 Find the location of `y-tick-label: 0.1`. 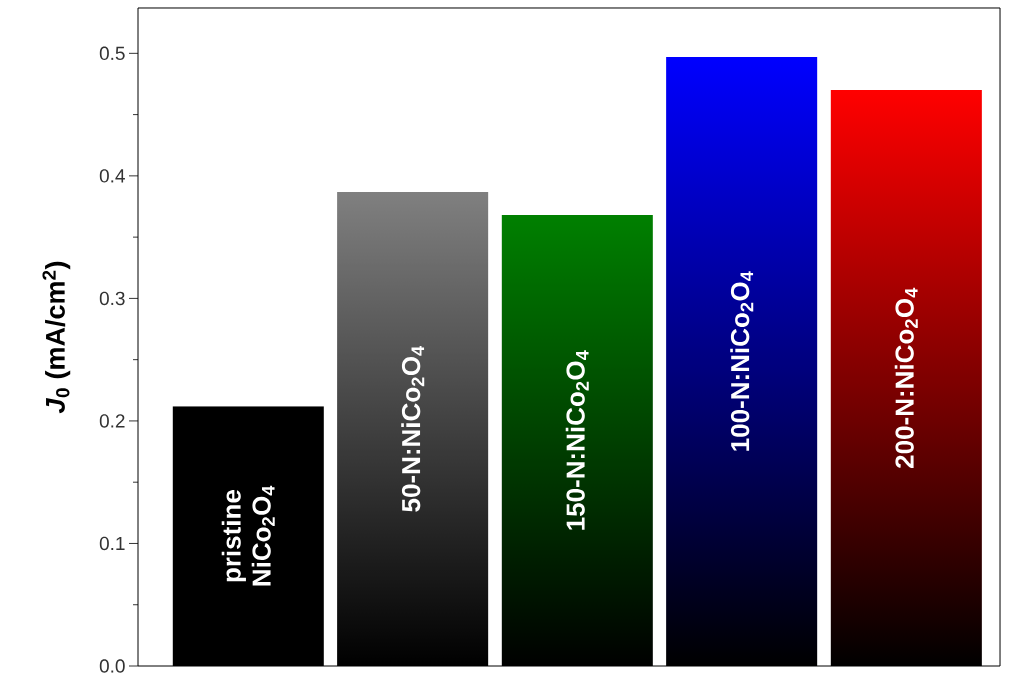

y-tick-label: 0.1 is located at coordinates (112, 543).